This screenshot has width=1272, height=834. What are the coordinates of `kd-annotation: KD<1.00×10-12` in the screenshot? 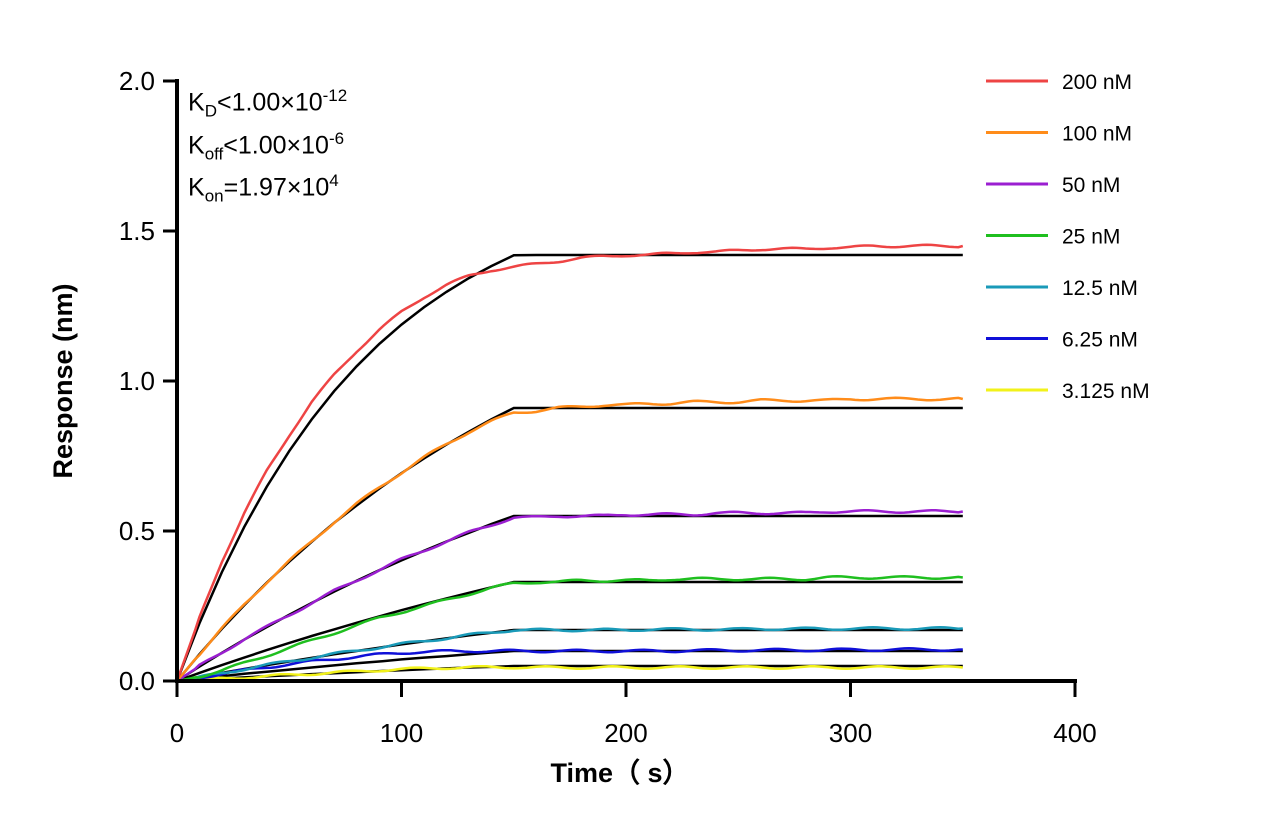 It's located at (268, 103).